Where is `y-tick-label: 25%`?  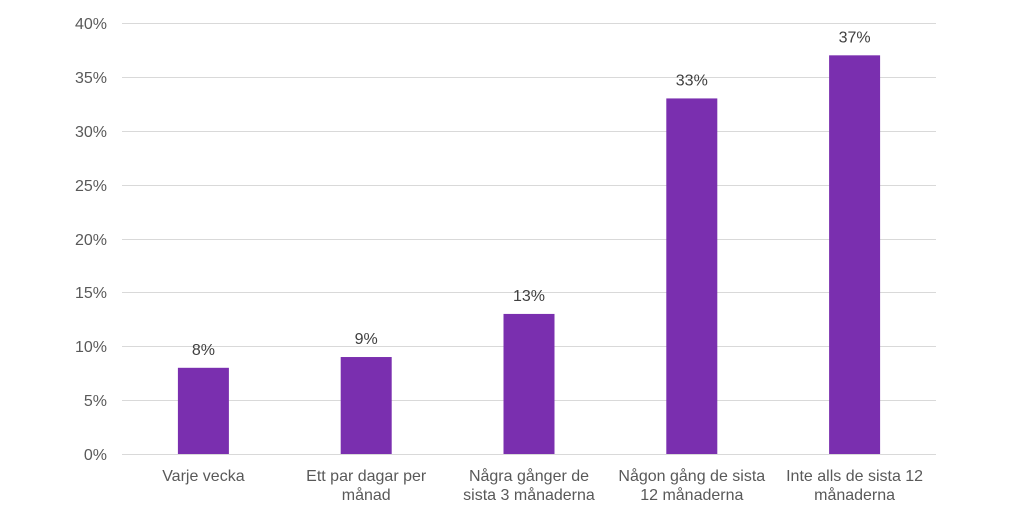 y-tick-label: 25% is located at coordinates (91, 186).